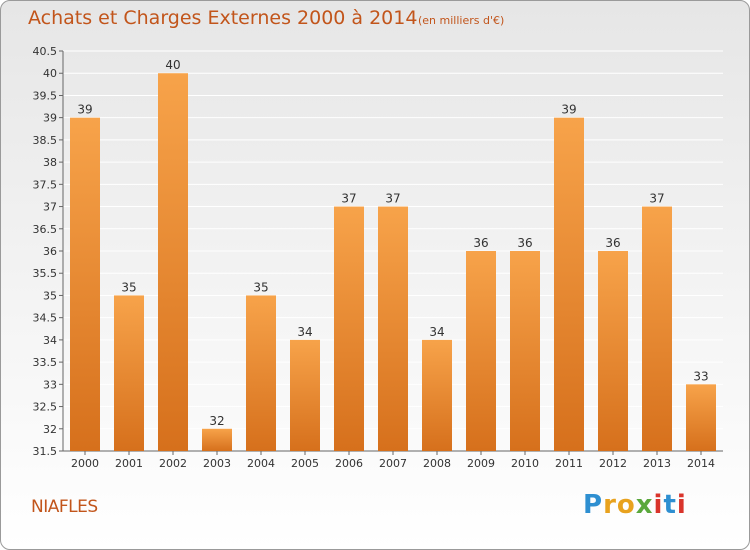  I want to click on y-tick-label: 39.5, so click(45, 95).